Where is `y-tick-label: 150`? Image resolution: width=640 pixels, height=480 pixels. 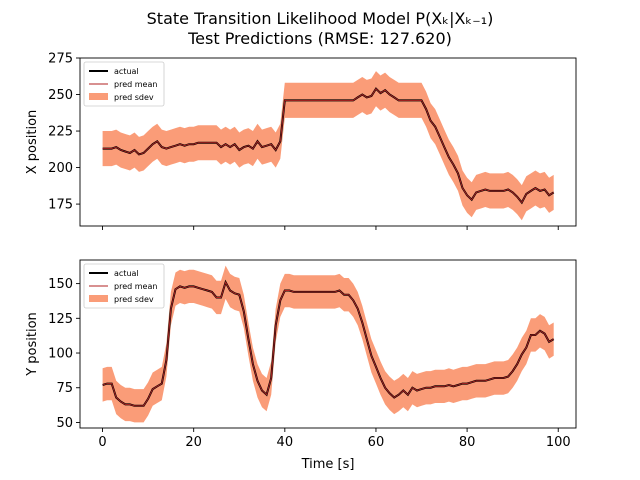 y-tick-label: 150 is located at coordinates (60, 284).